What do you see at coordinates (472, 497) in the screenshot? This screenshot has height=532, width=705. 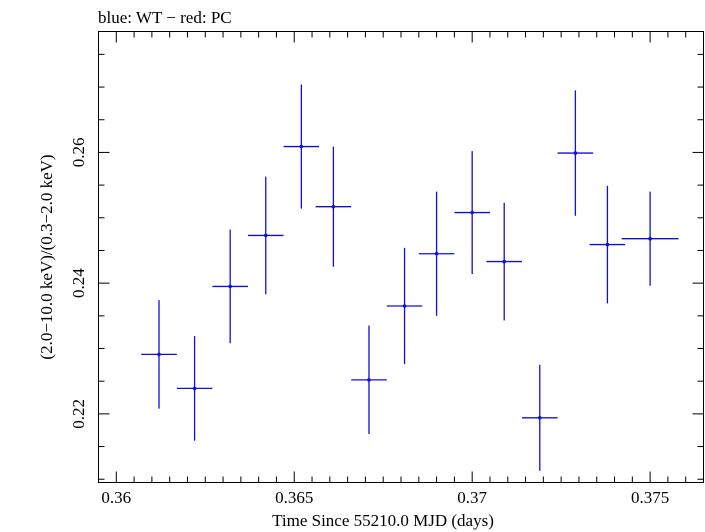 I see `x-tick-label: 0.37` at bounding box center [472, 497].